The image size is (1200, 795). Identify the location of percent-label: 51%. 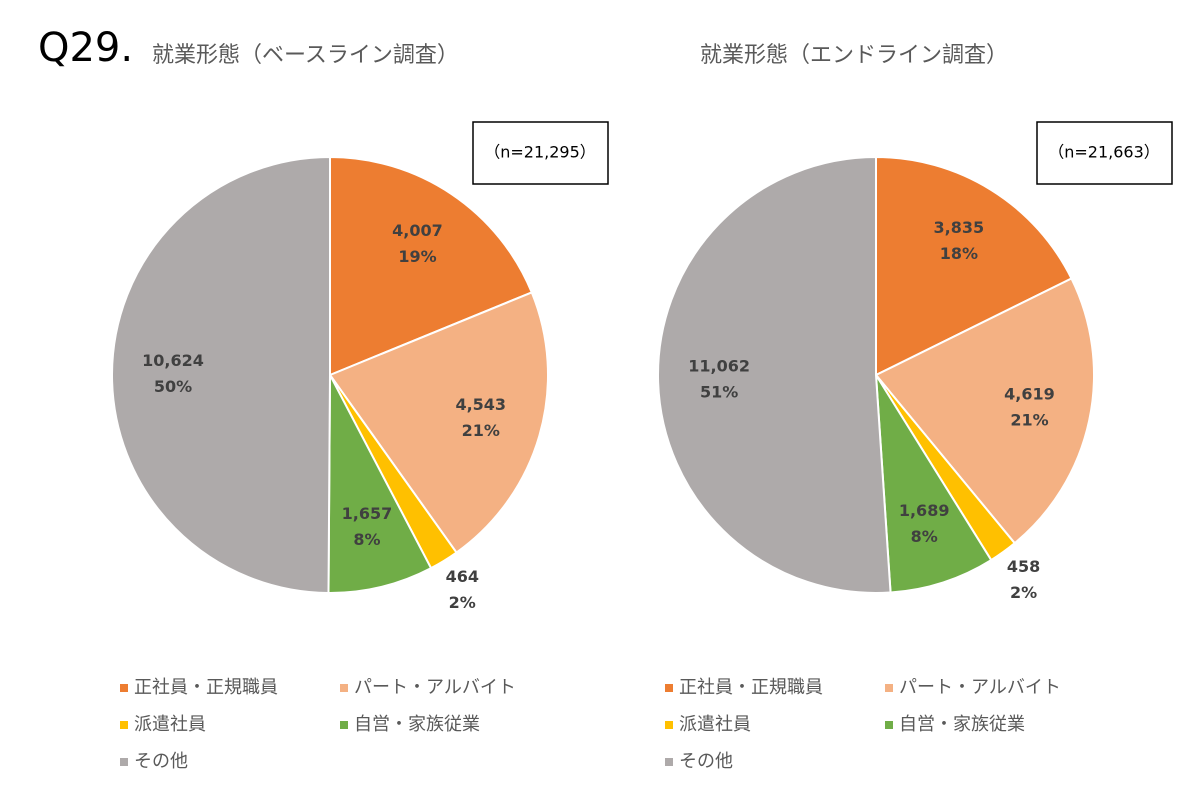
(719, 392).